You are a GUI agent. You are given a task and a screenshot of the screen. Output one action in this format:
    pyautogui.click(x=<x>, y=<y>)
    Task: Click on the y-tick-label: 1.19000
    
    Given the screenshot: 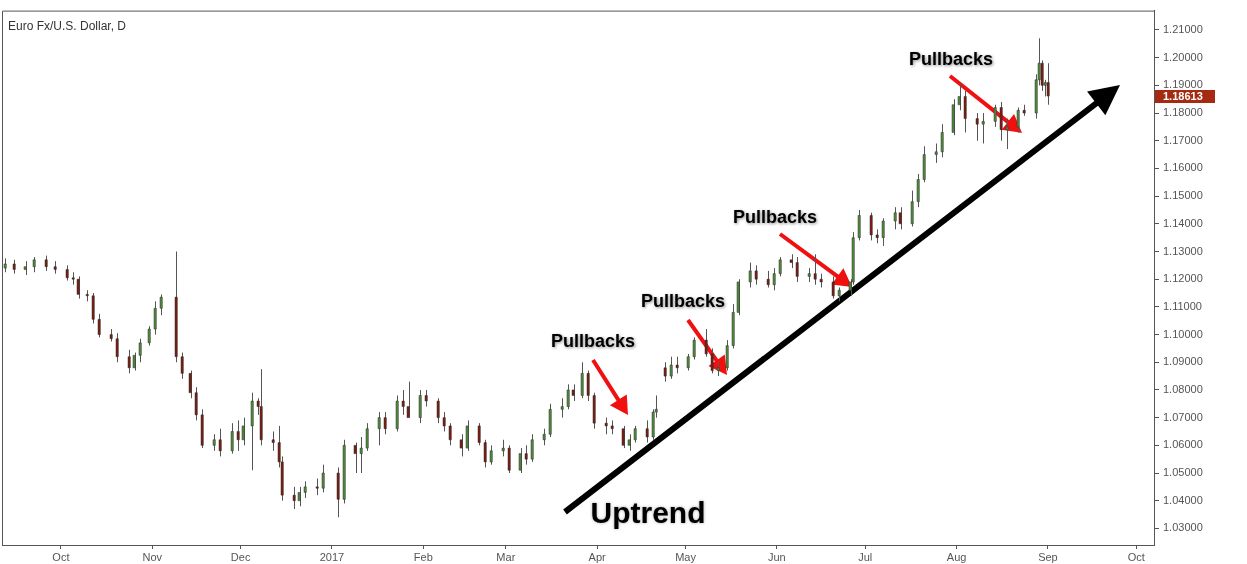 What is the action you would take?
    pyautogui.click(x=1183, y=84)
    